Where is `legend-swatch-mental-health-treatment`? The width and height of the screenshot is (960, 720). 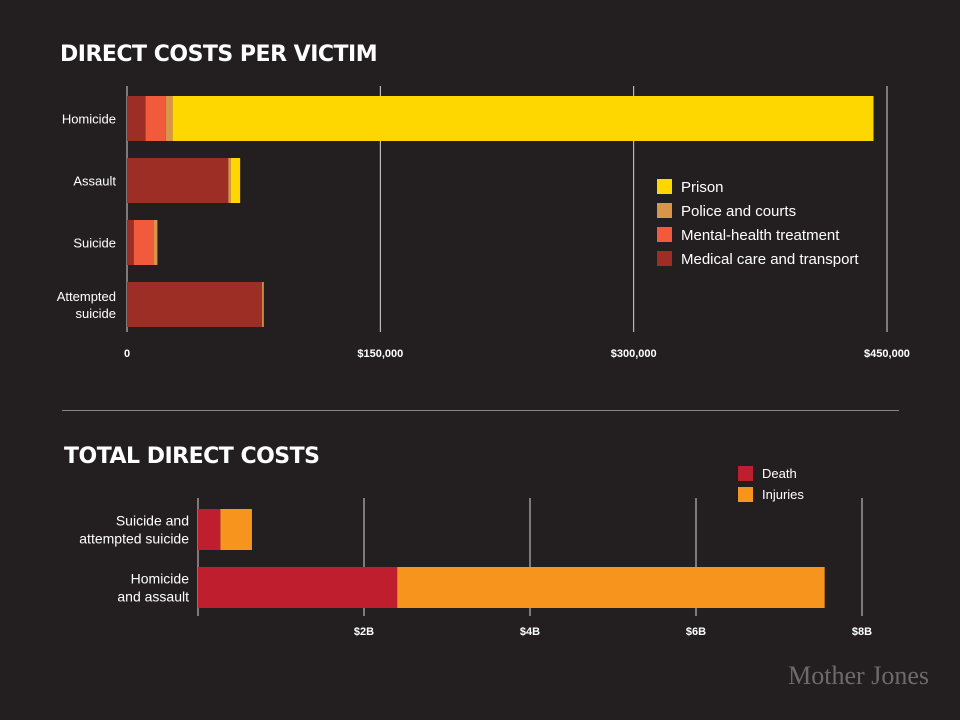
legend-swatch-mental-health-treatment is located at coordinates (664, 234).